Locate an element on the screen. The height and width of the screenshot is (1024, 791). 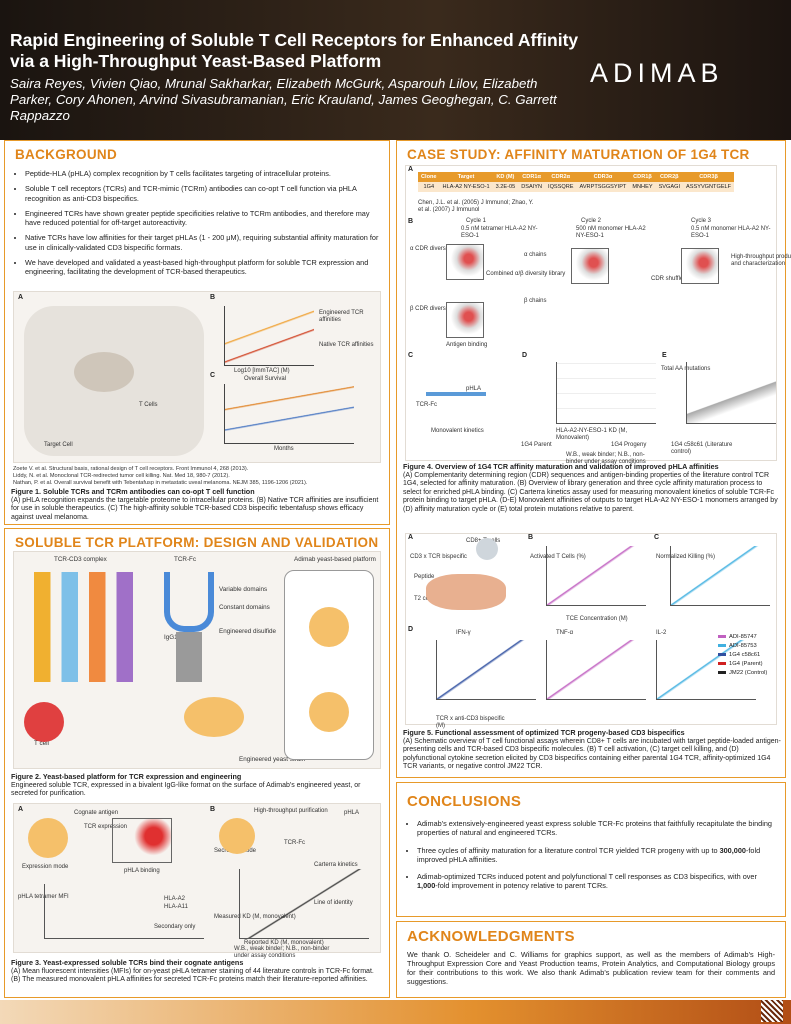
heading: CONCLUSIONS is located at coordinates (464, 801).